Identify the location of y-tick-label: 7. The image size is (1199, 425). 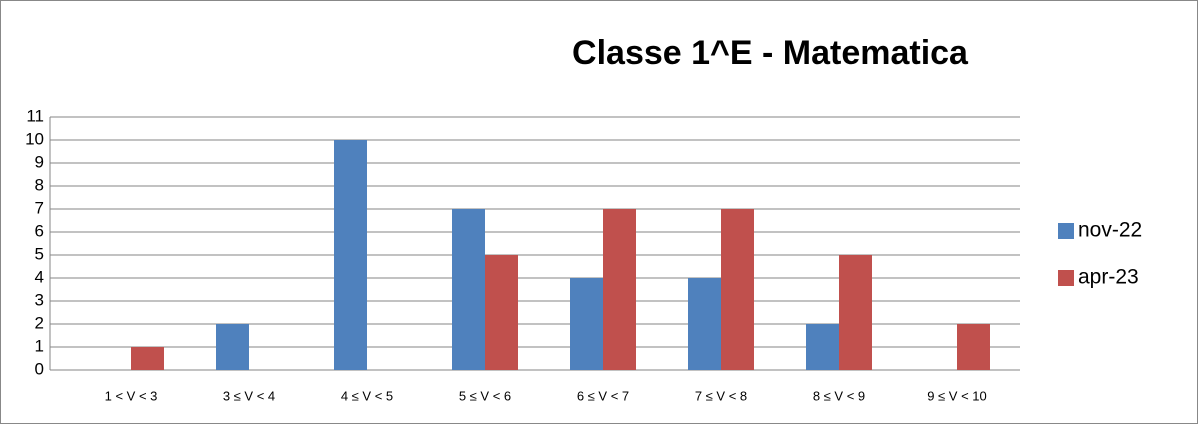
(39, 207).